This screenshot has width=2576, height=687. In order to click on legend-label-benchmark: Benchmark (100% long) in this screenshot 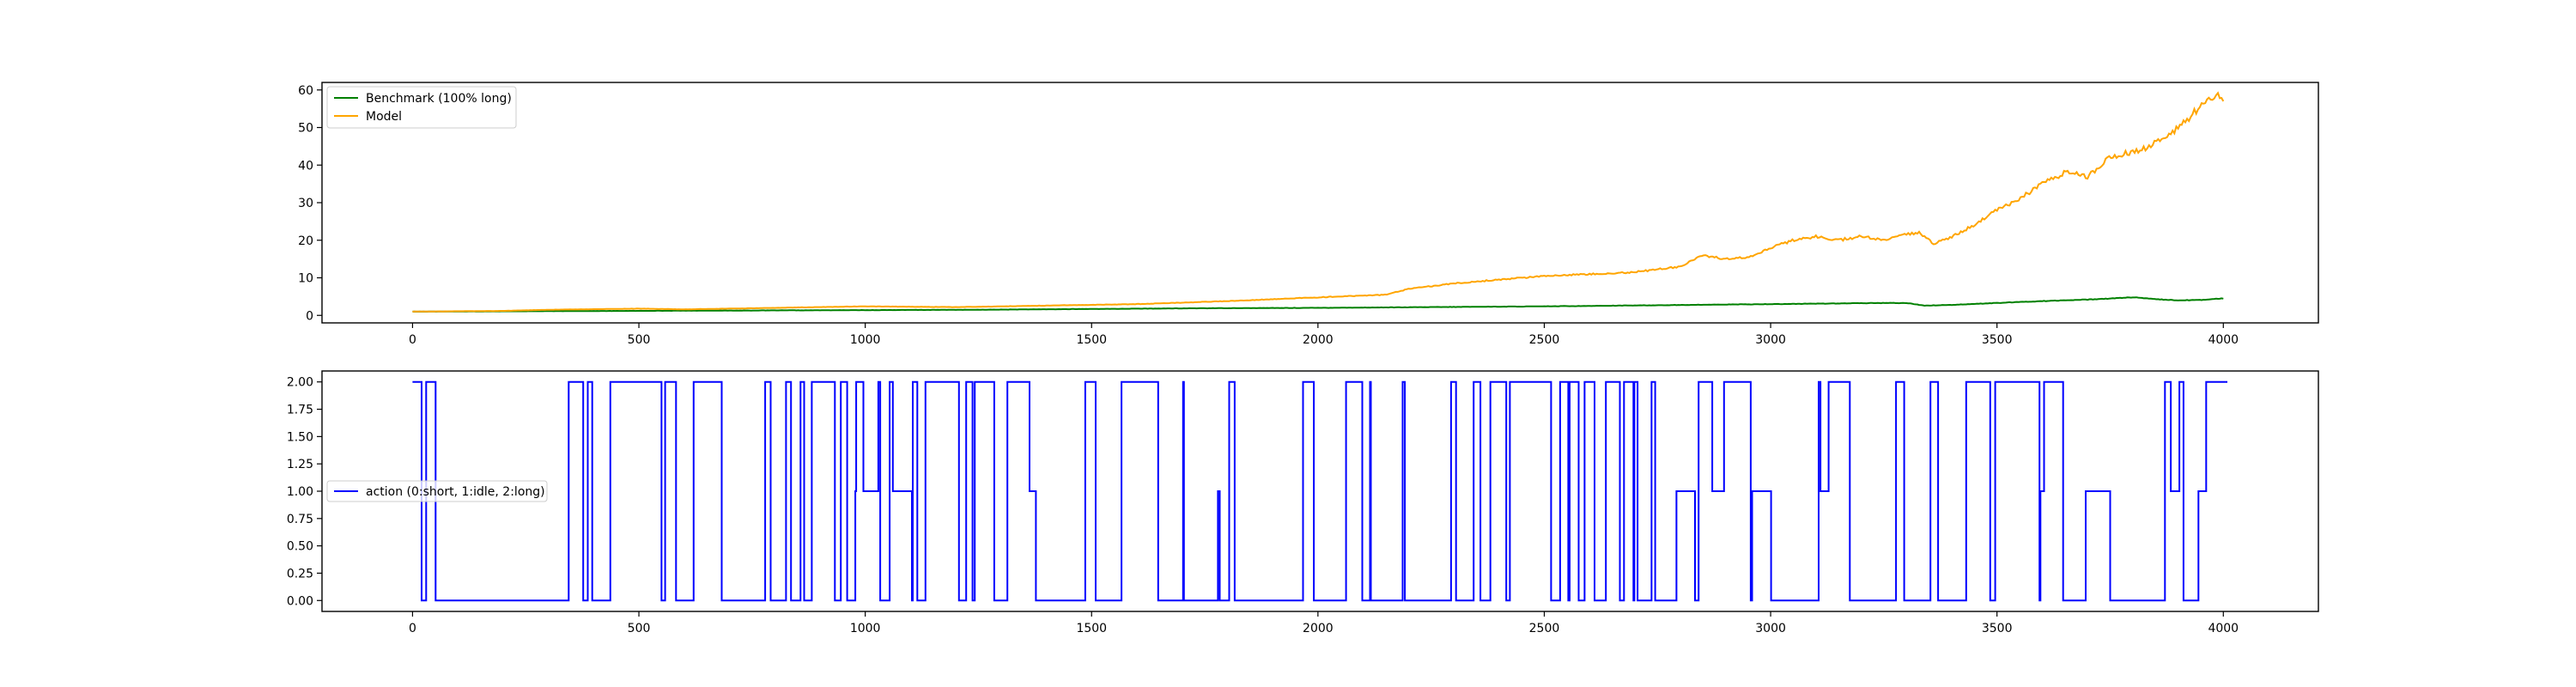, I will do `click(439, 99)`.